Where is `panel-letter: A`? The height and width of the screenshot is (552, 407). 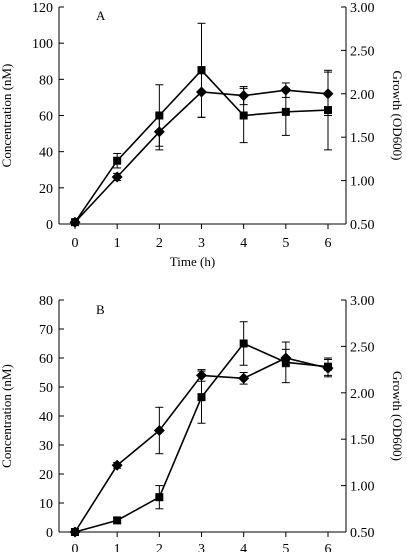
panel-letter: A is located at coordinates (101, 15).